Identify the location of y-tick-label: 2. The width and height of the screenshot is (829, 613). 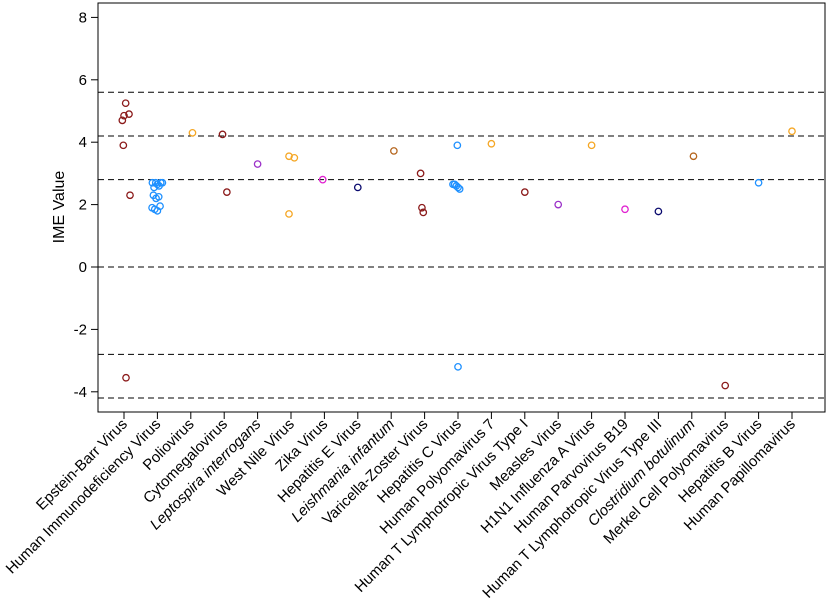
(83, 205).